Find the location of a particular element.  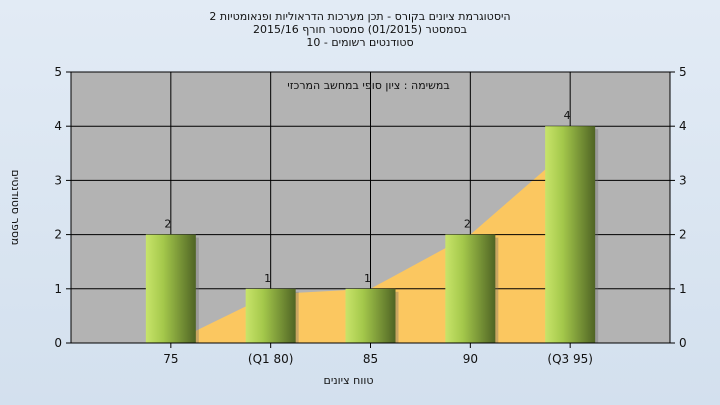

y-tick-label-right: 0 is located at coordinates (683, 343).